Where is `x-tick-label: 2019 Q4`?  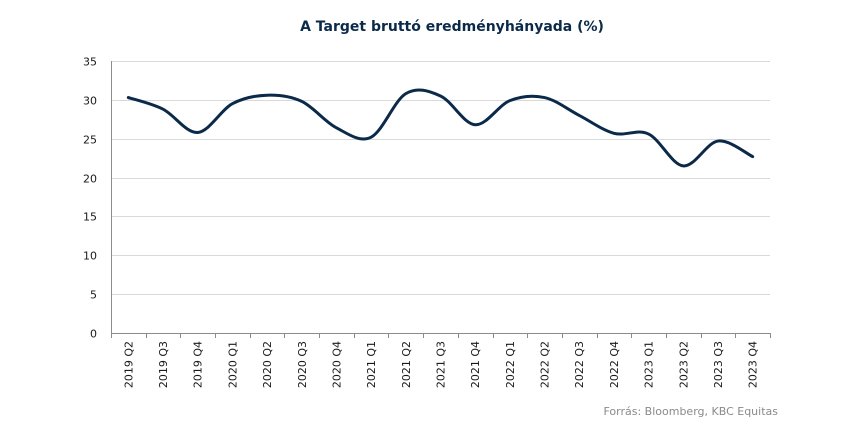 x-tick-label: 2019 Q4 is located at coordinates (198, 364).